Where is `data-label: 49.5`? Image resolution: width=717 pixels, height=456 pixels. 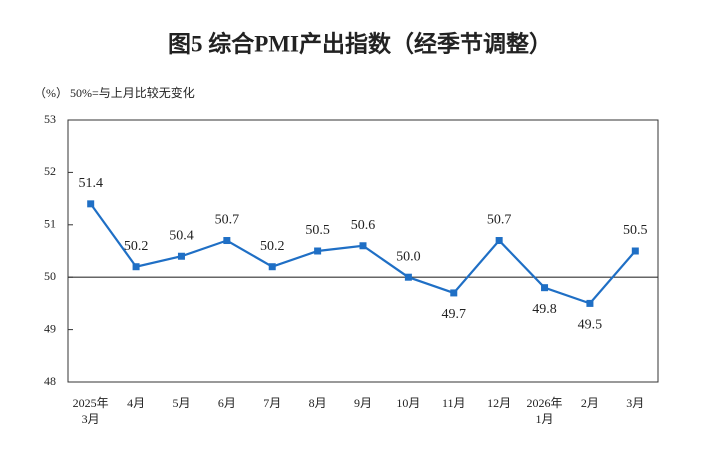 data-label: 49.5 is located at coordinates (590, 325).